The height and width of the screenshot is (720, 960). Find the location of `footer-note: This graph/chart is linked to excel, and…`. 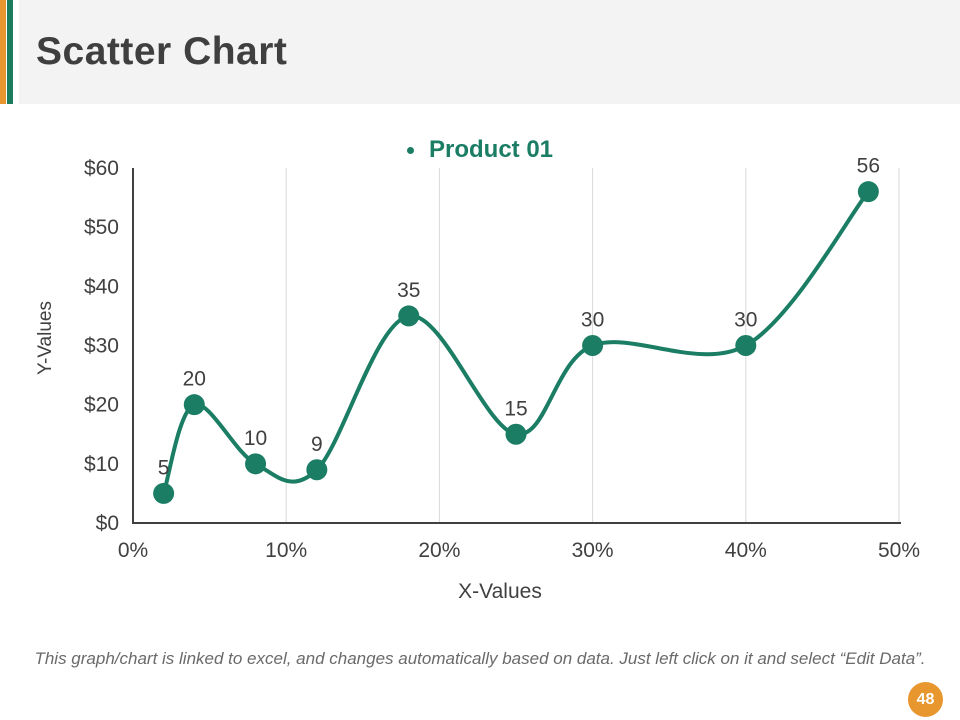

footer-note: This graph/chart is linked to excel, and… is located at coordinates (480, 658).